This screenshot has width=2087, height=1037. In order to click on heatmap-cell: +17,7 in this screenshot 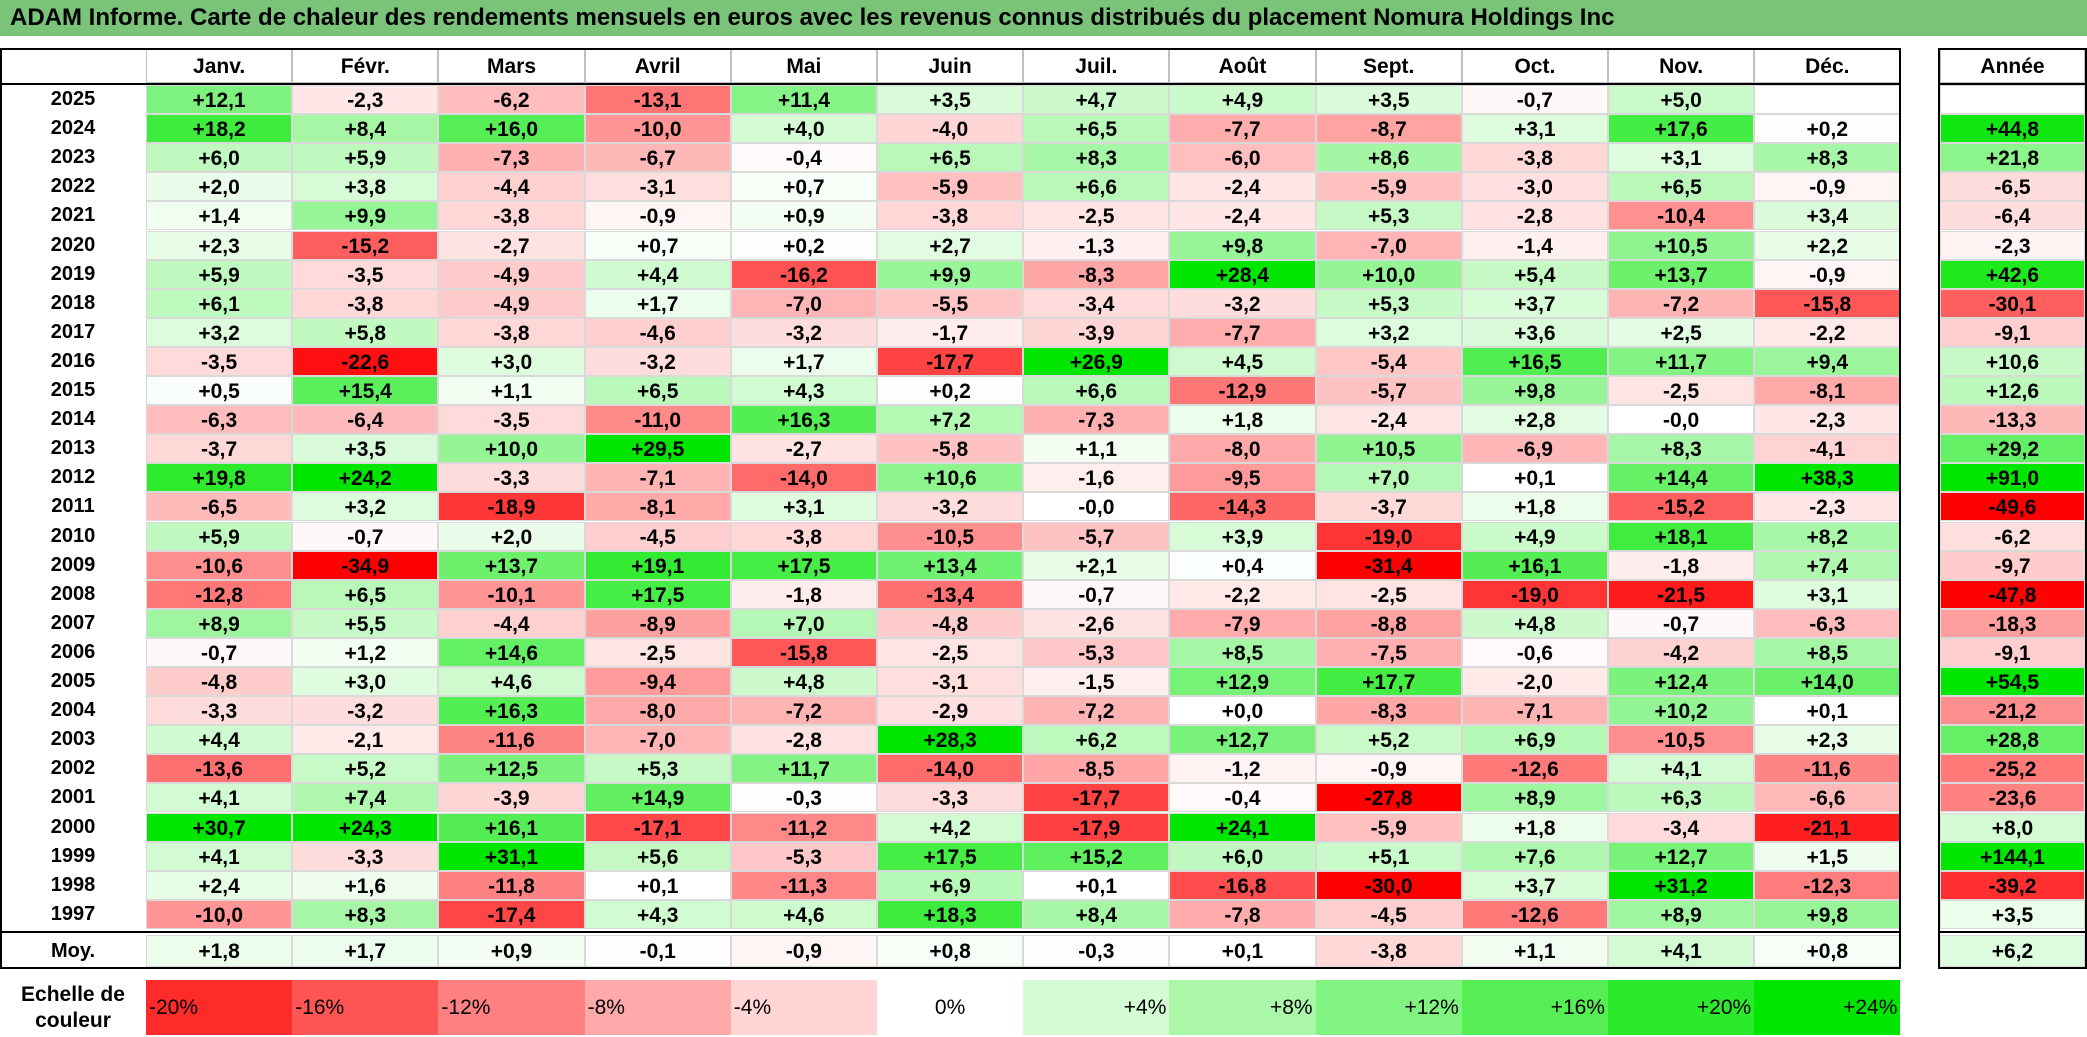, I will do `click(1388, 682)`.